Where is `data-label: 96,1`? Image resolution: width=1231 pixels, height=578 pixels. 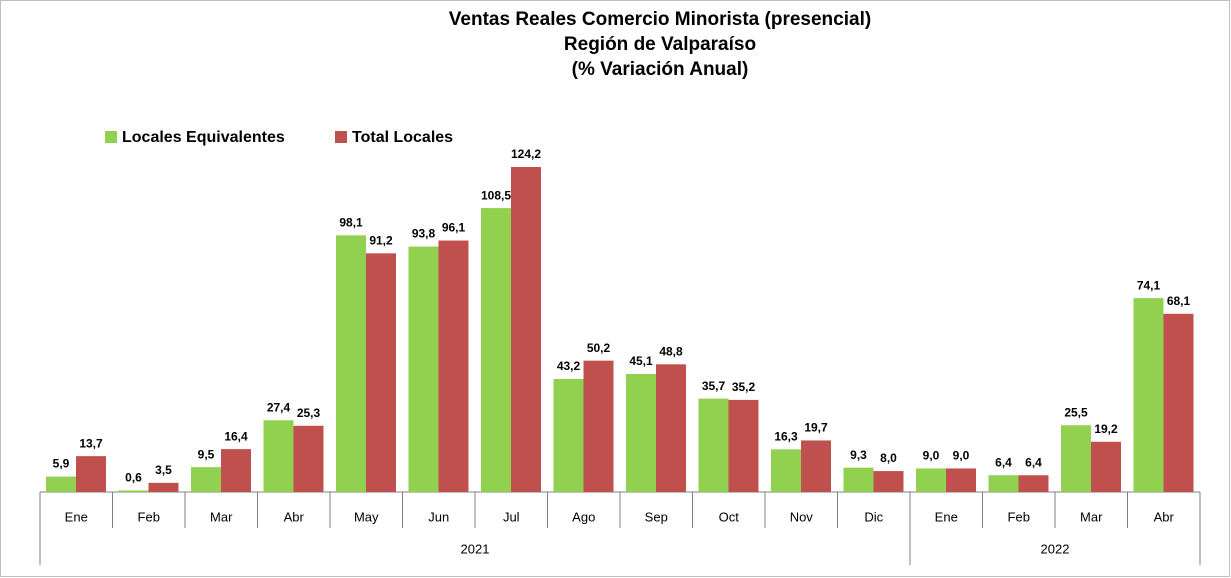
data-label: 96,1 is located at coordinates (454, 228).